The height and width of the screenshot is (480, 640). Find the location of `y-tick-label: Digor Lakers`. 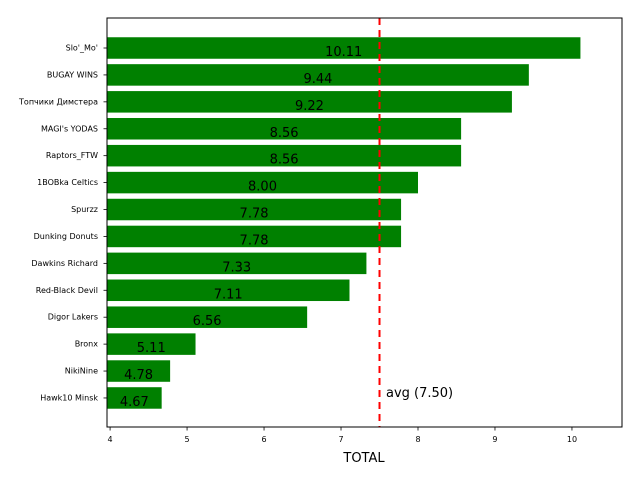

y-tick-label: Digor Lakers is located at coordinates (73, 317).